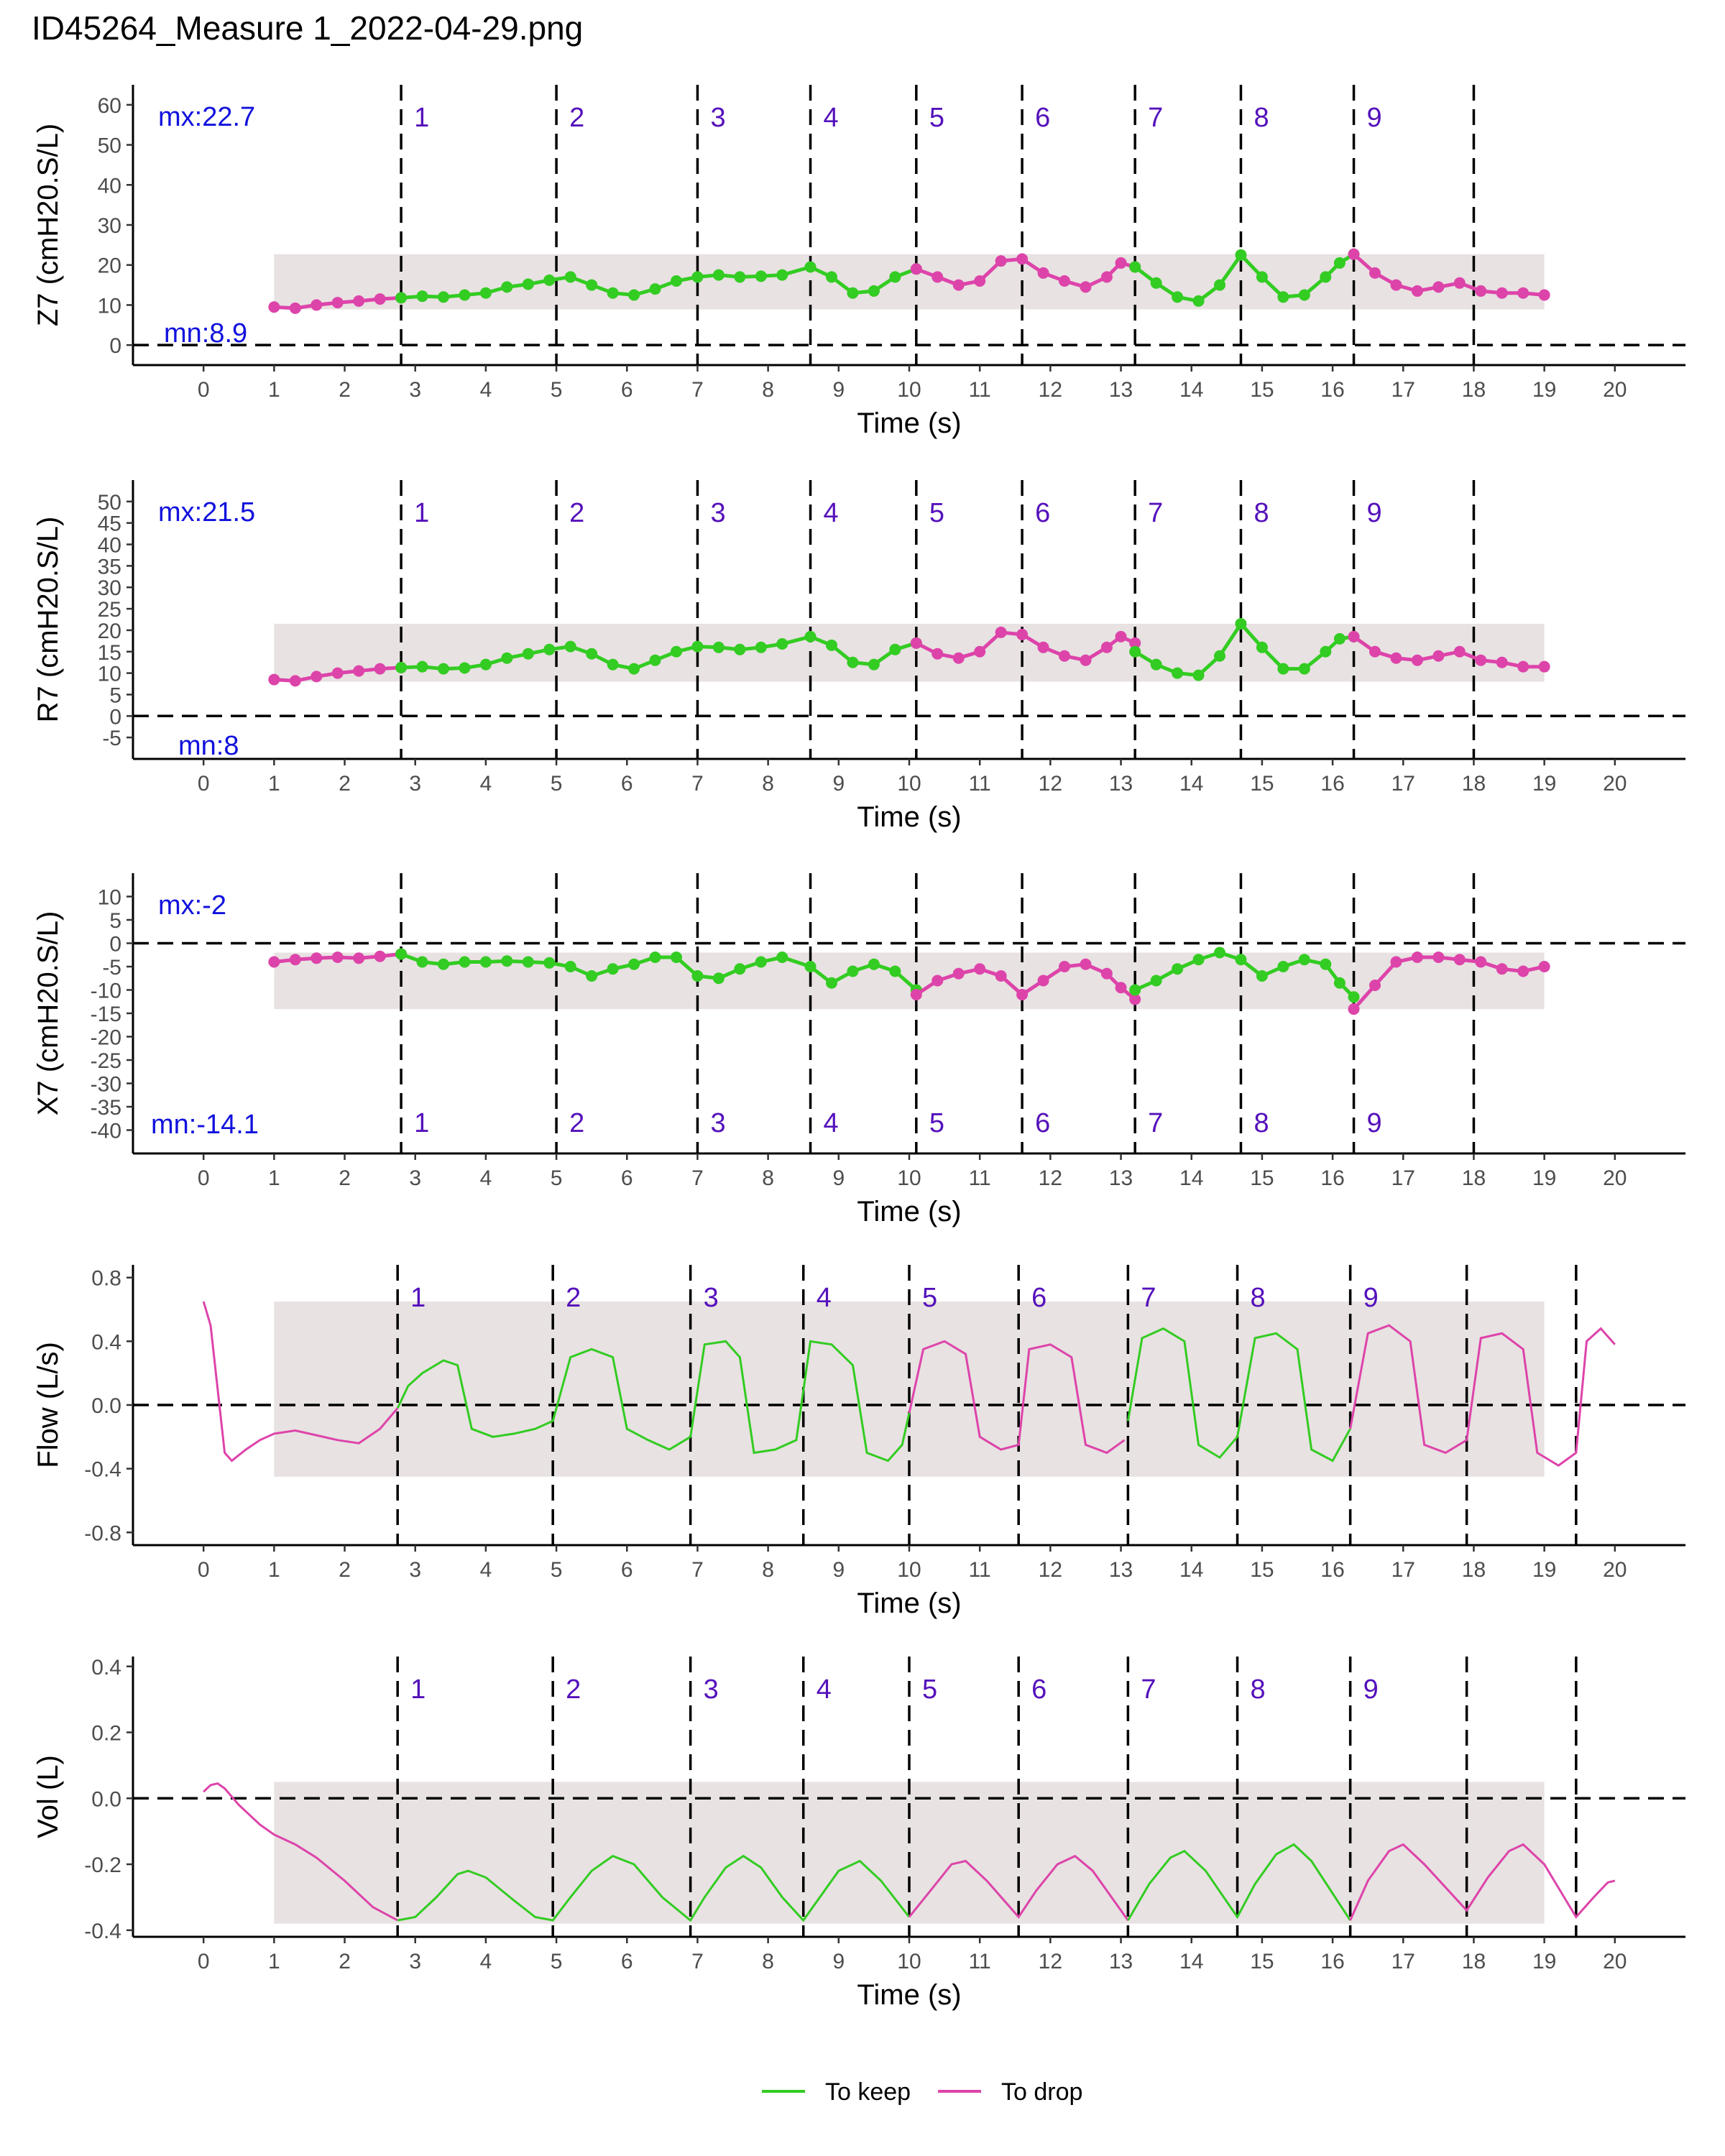 This screenshot has height=2156, width=1725. What do you see at coordinates (109, 898) in the screenshot?
I see `y-tick-label: 10` at bounding box center [109, 898].